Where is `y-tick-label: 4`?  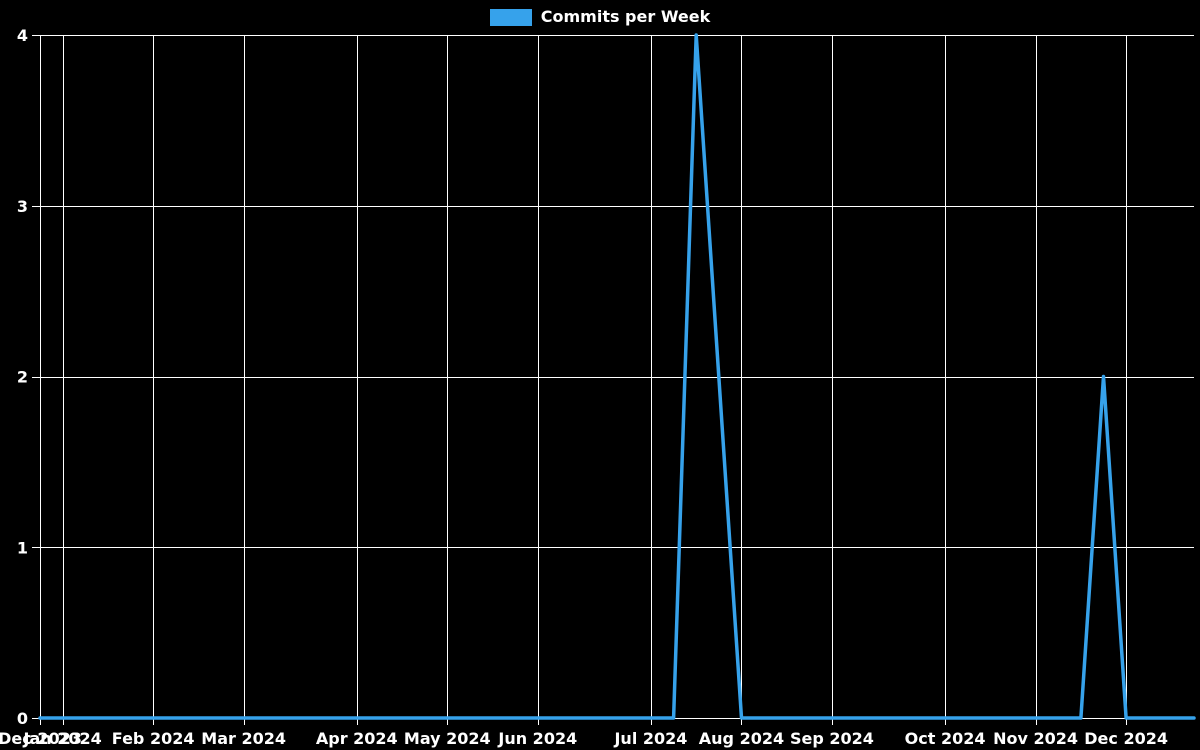
y-tick-label: 4 is located at coordinates (22, 35).